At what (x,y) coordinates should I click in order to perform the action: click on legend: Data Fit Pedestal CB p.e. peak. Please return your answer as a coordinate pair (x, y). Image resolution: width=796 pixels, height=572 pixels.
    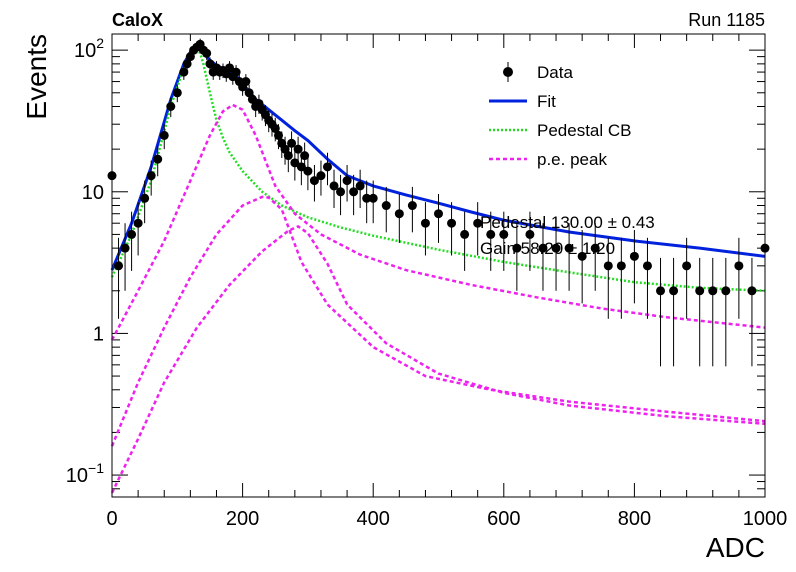
    Looking at the image, I should click on (560, 115).